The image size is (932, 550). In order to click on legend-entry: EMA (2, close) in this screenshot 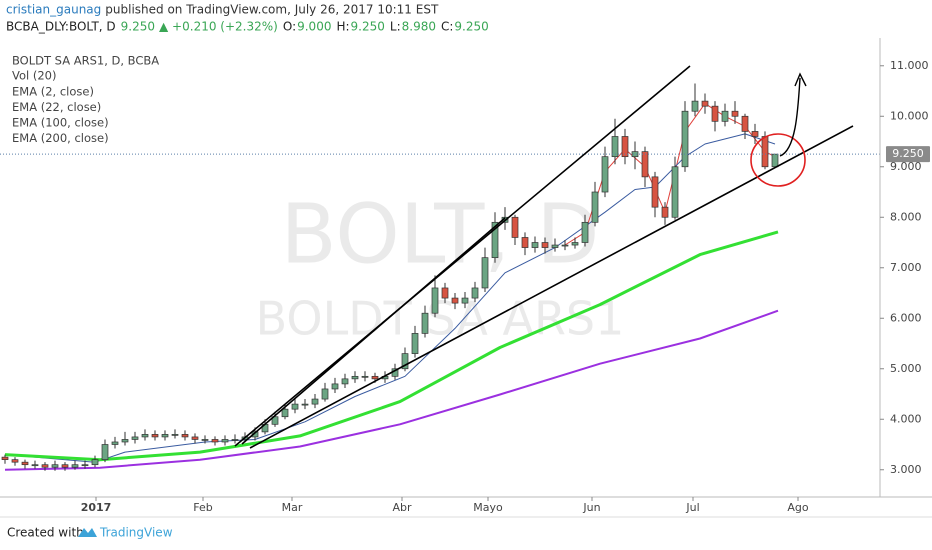, I will do `click(53, 92)`.